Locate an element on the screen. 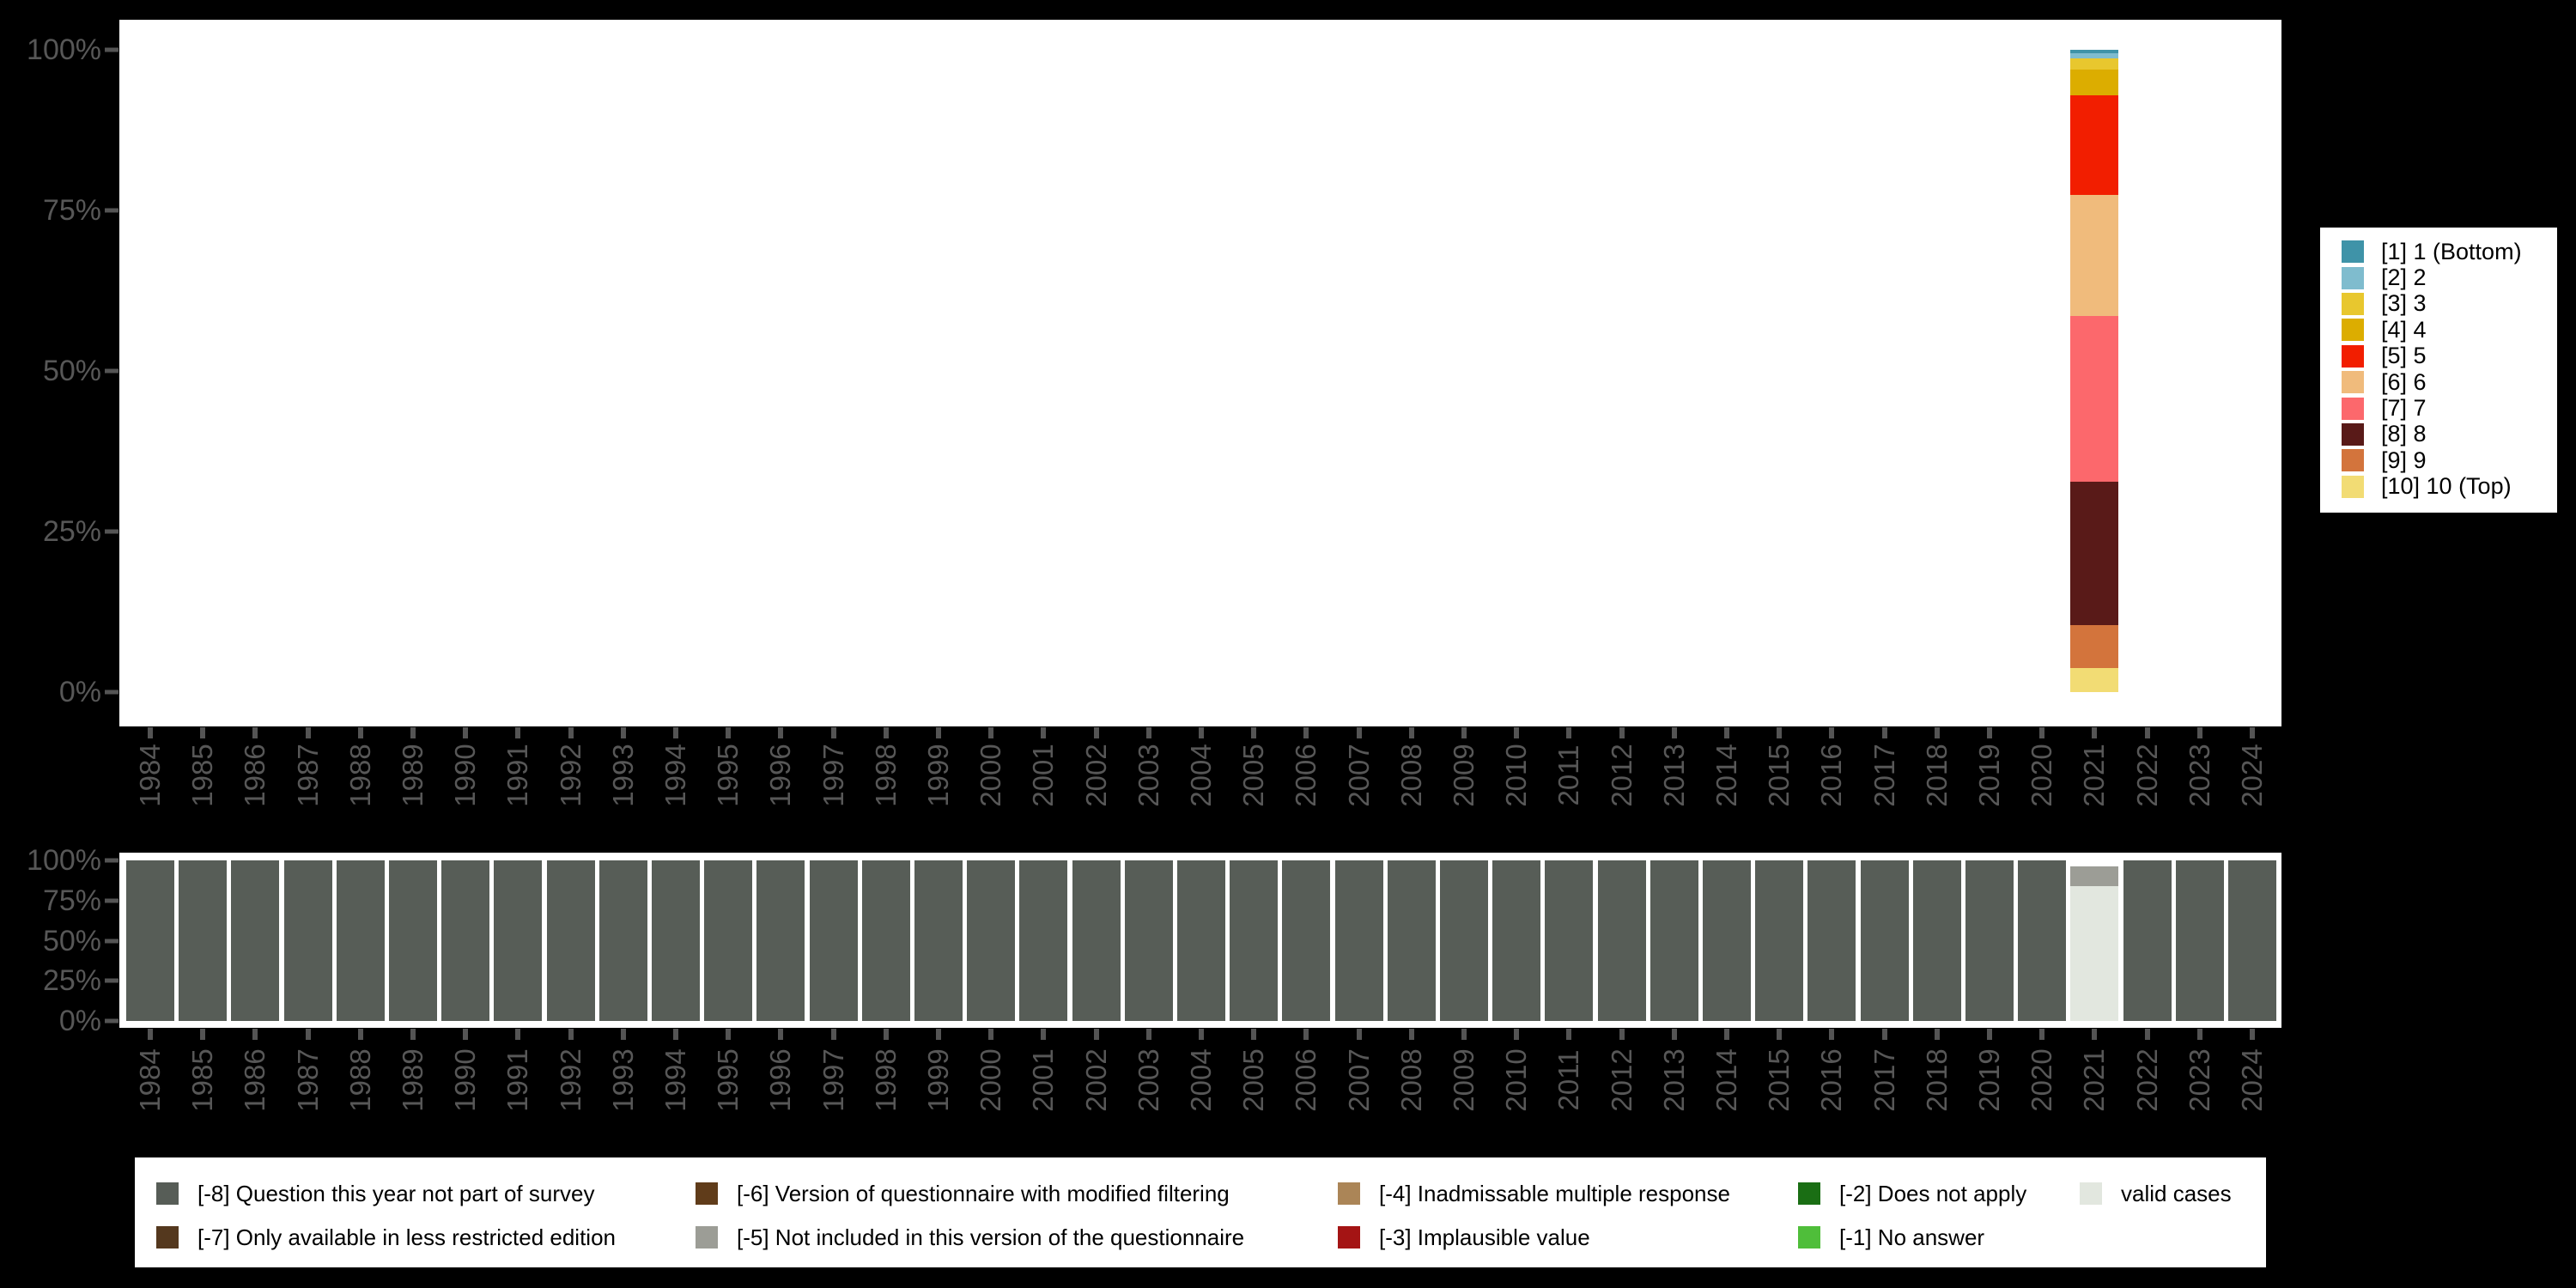  x-axis-tick-label: 2004 is located at coordinates (1201, 775).